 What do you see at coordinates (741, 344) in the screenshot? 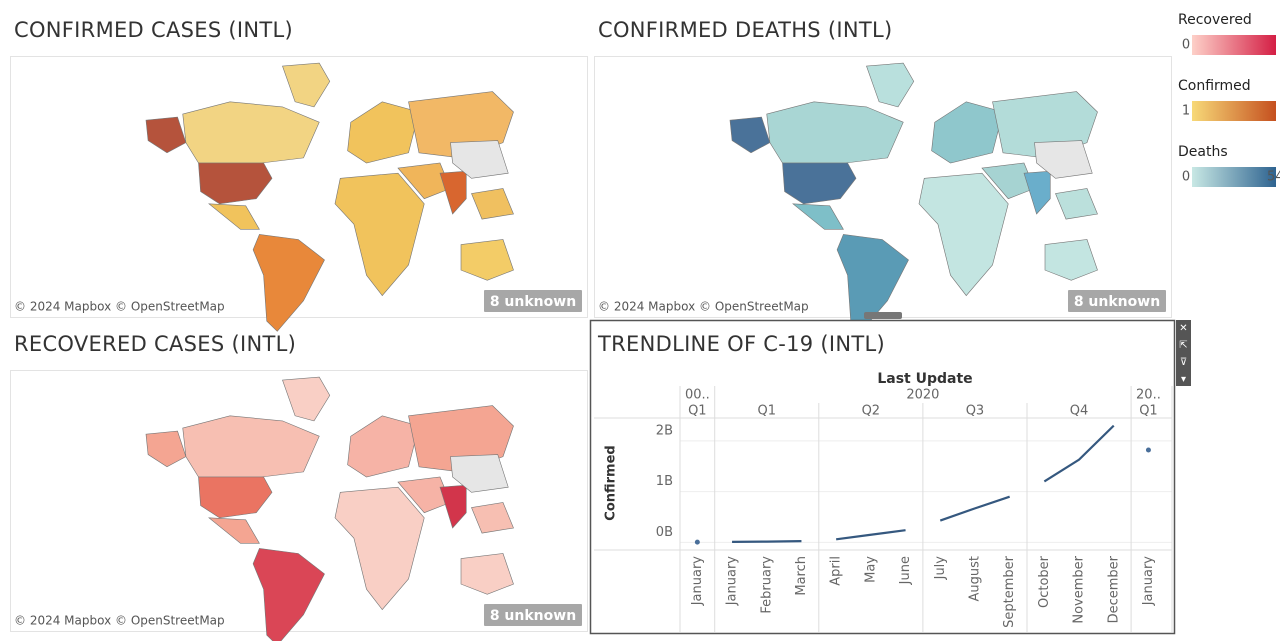
I see `trend-title: TRENDLINE OF C-19 (INTL)` at bounding box center [741, 344].